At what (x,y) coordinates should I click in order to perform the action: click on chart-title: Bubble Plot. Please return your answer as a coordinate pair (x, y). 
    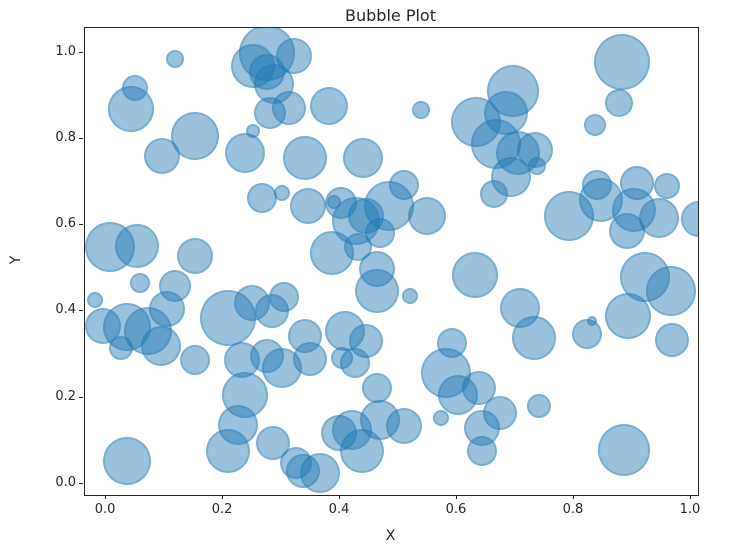
    Looking at the image, I should click on (390, 15).